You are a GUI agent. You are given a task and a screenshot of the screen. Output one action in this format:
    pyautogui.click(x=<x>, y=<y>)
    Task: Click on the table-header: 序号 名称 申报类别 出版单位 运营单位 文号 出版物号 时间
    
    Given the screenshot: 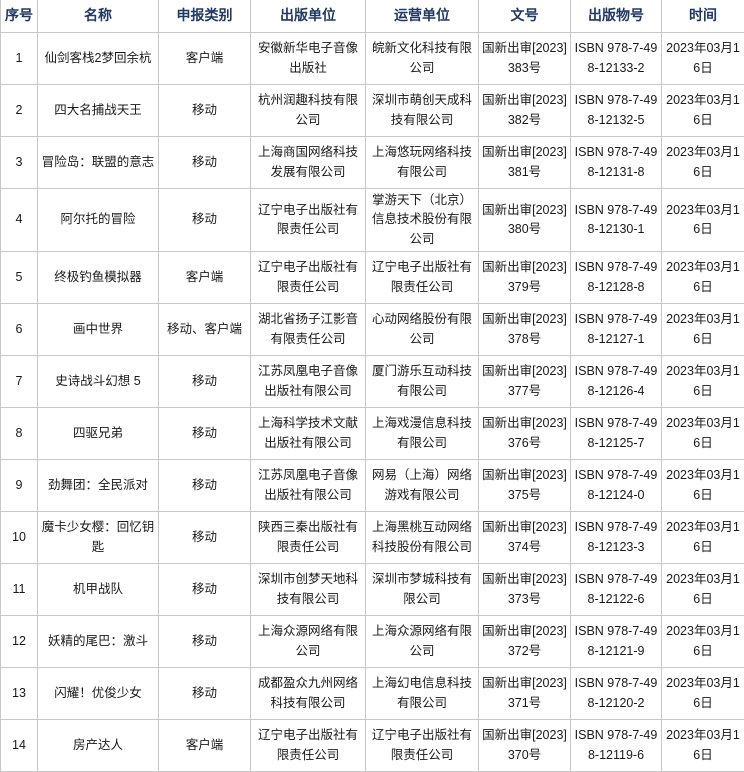 What is the action you would take?
    pyautogui.click(x=372, y=16)
    